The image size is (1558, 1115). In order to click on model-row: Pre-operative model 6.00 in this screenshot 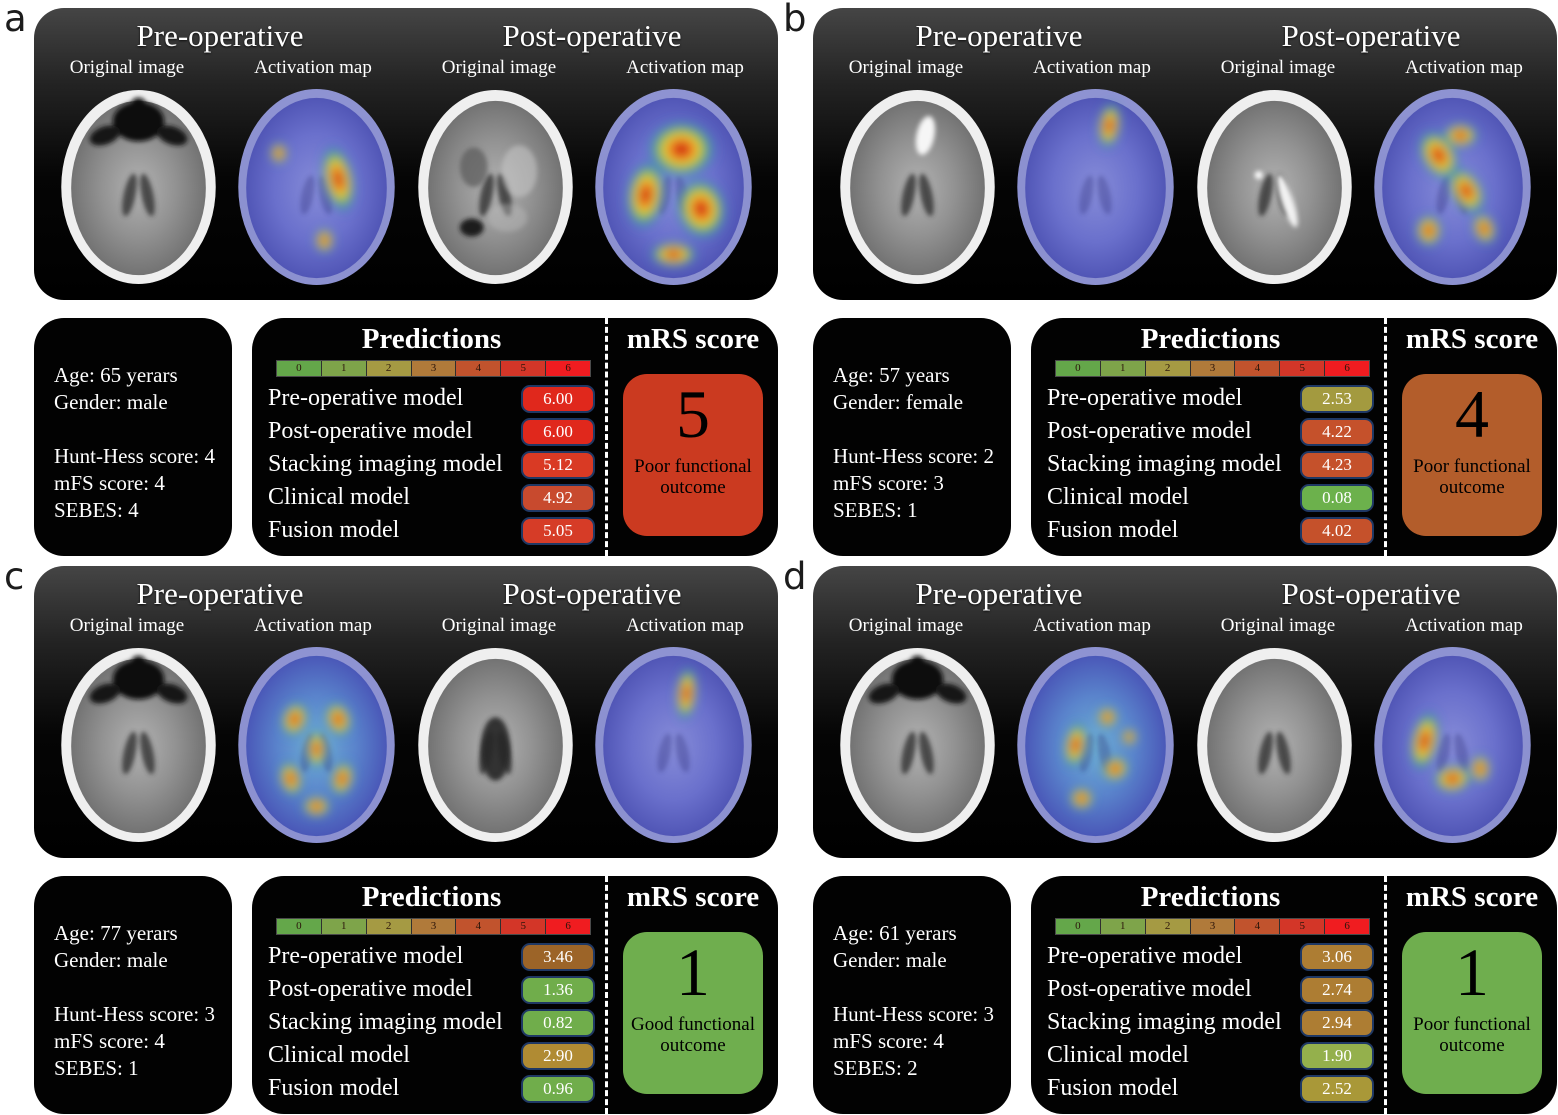, I will do `click(431, 398)`.